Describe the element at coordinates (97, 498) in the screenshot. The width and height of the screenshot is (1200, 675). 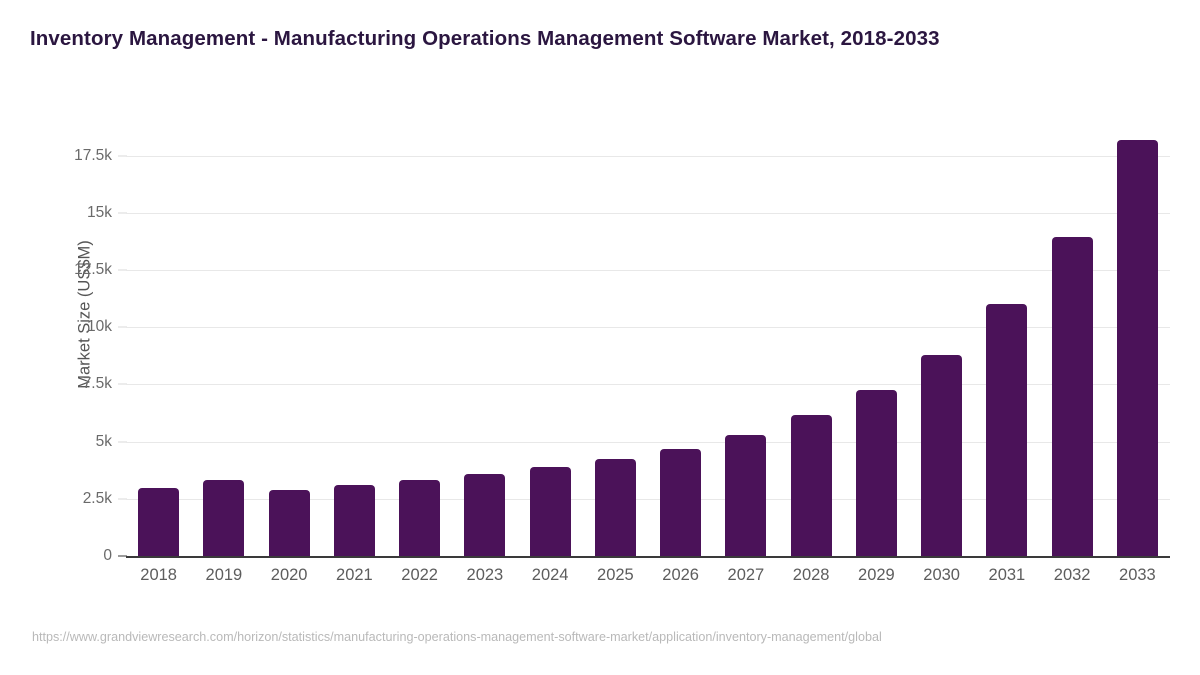
I see `y-tick-label: 2.5k` at that location.